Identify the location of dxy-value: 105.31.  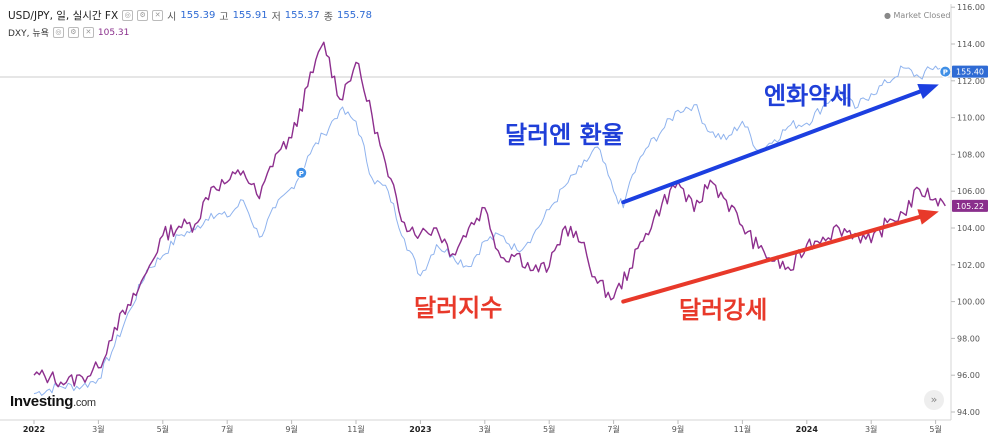
(113, 32).